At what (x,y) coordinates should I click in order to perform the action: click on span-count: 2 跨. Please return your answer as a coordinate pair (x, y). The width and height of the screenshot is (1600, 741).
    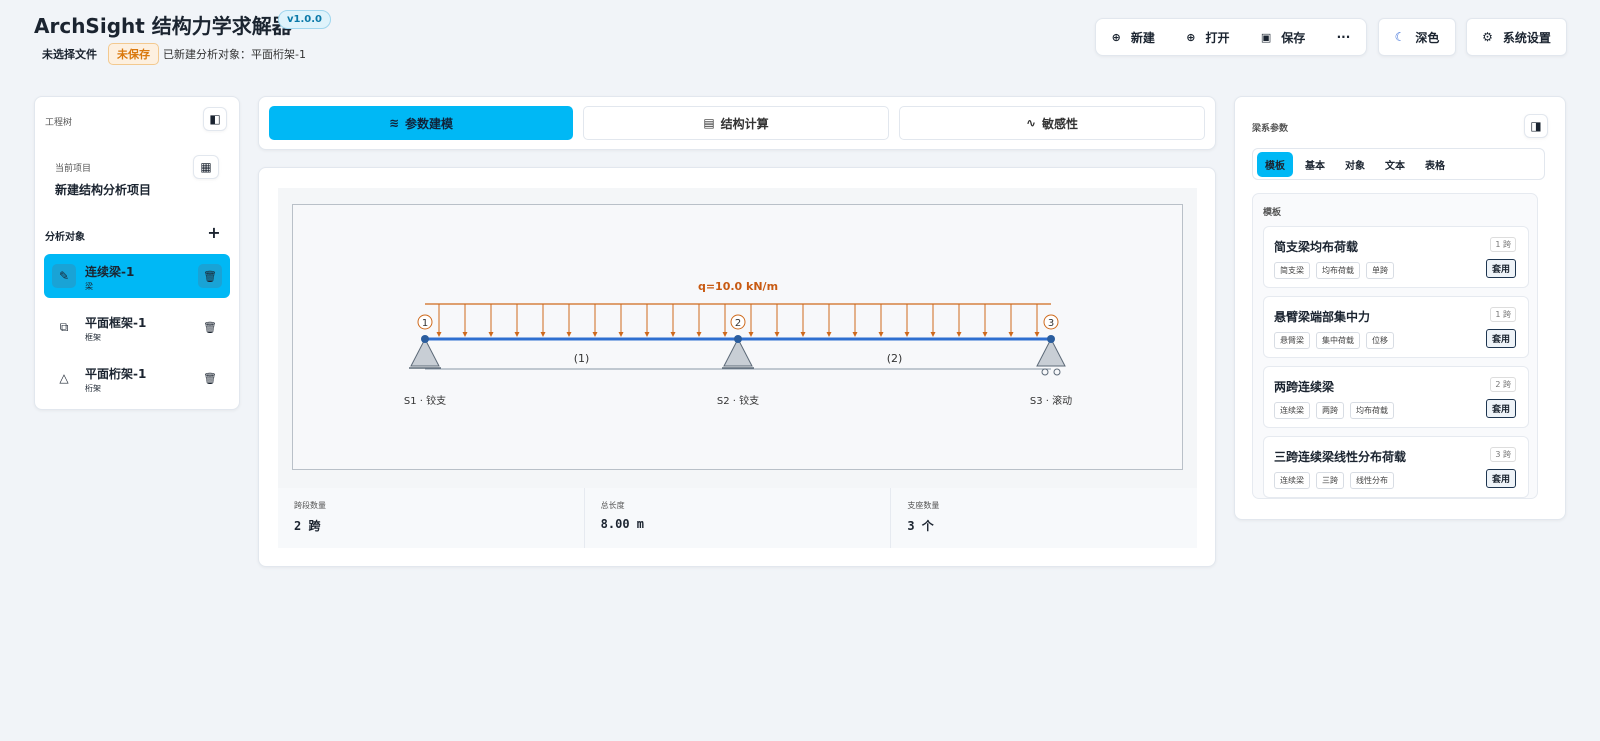
    Looking at the image, I should click on (1503, 384).